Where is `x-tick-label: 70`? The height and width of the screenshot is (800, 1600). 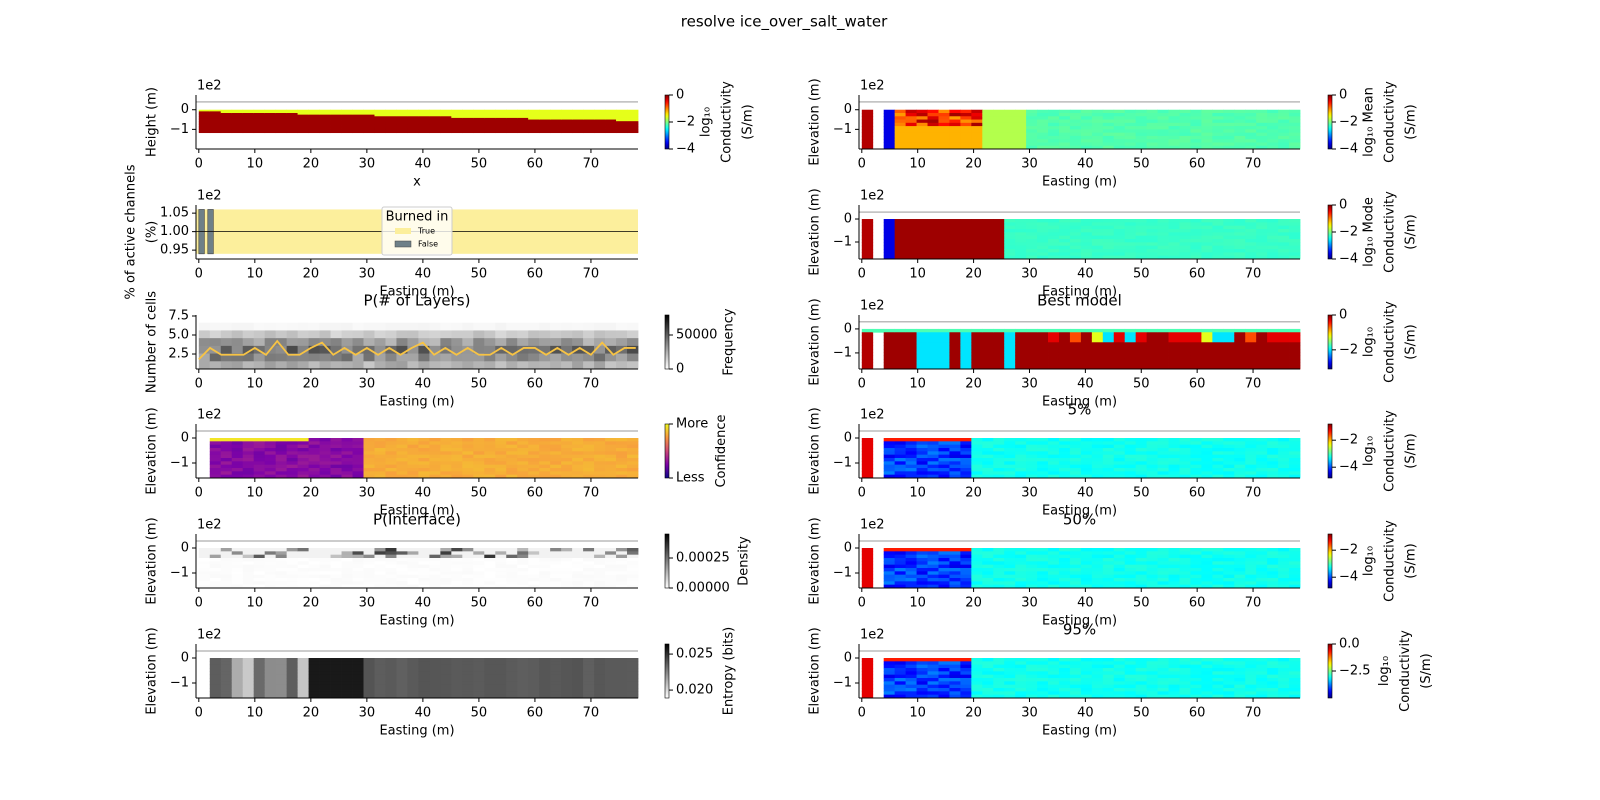
x-tick-label: 70 is located at coordinates (591, 713).